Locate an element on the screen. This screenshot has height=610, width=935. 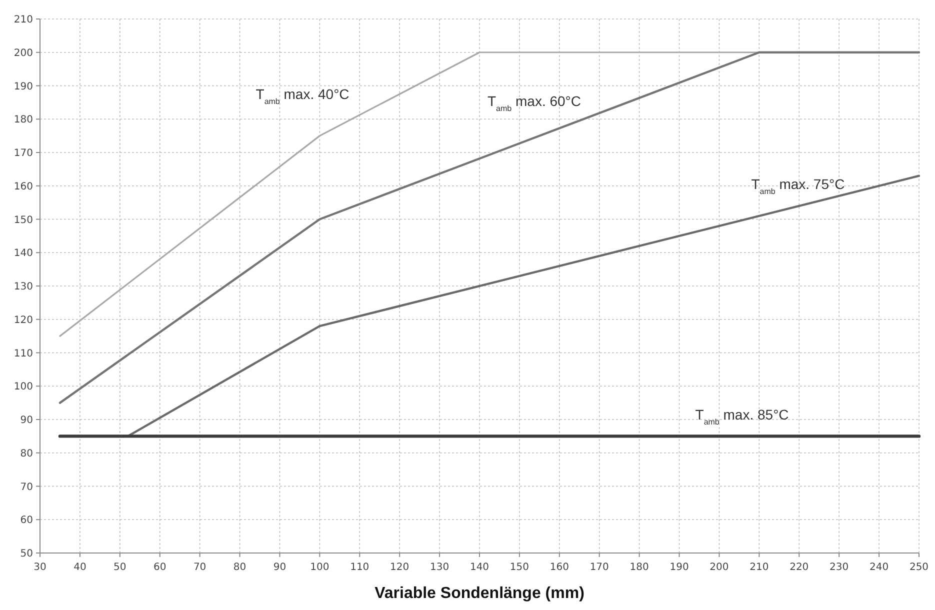
x-tick-label: 190 is located at coordinates (679, 567).